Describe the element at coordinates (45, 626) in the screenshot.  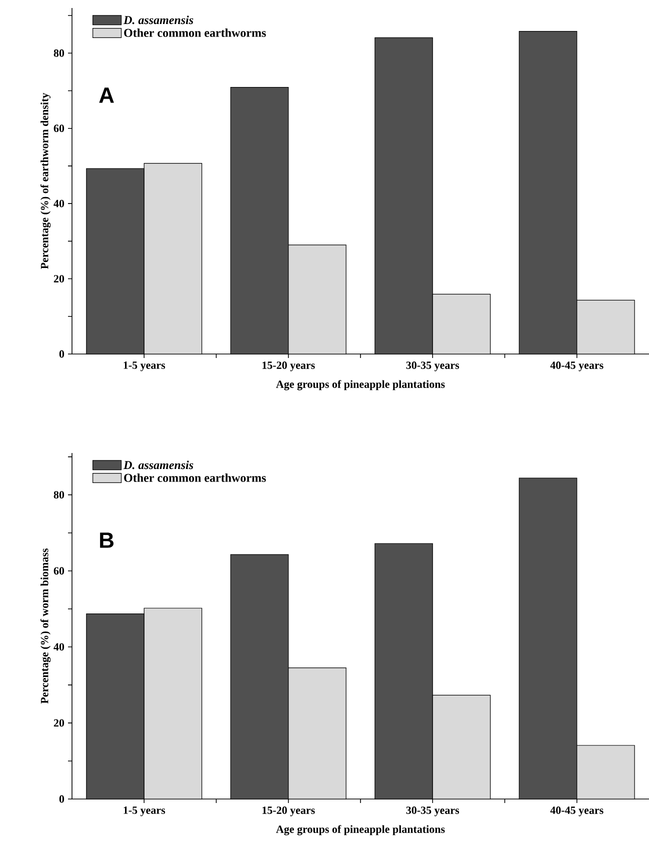
I see `y-axis-title: Percentage (%) of worm biomass` at that location.